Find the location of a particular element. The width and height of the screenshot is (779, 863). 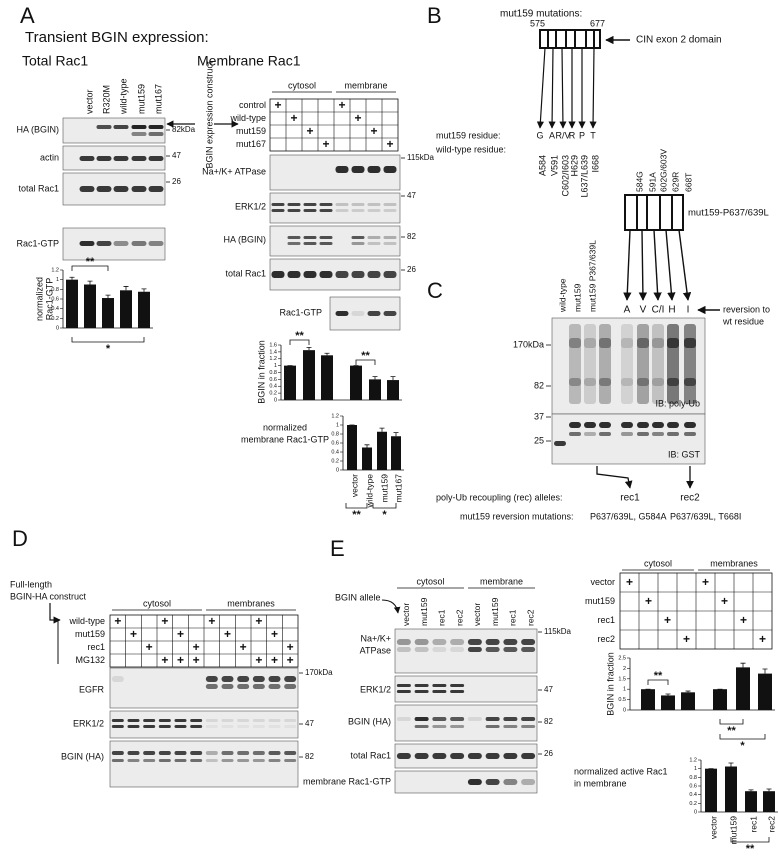

blot-label: actin is located at coordinates (49, 157).